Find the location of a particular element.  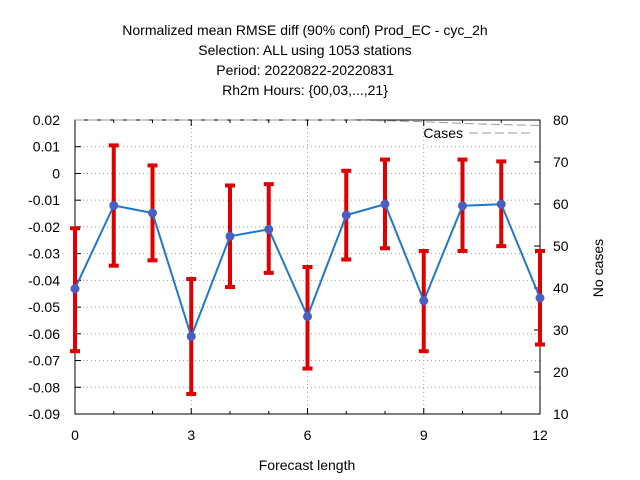

y-tick-label-5: -0.03 is located at coordinates (44, 254).